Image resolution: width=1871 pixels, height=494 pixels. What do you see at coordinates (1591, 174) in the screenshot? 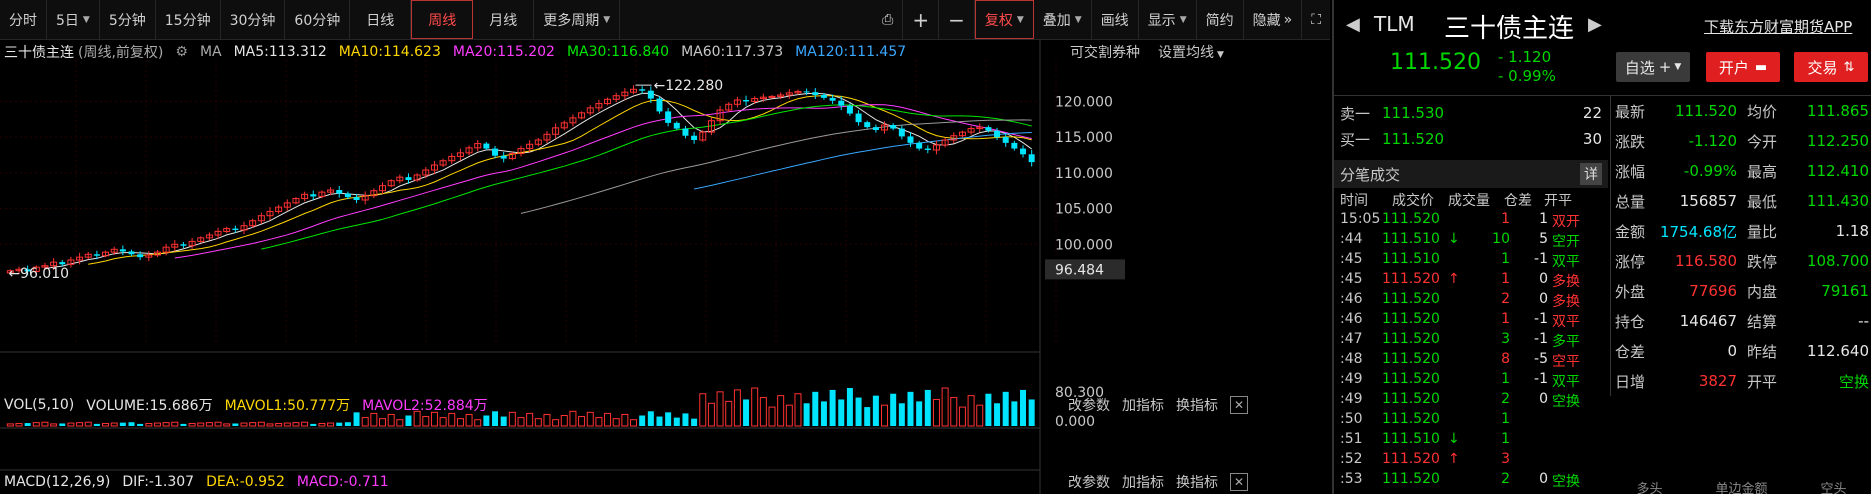
I see `ticks-detail-button: 详` at bounding box center [1591, 174].